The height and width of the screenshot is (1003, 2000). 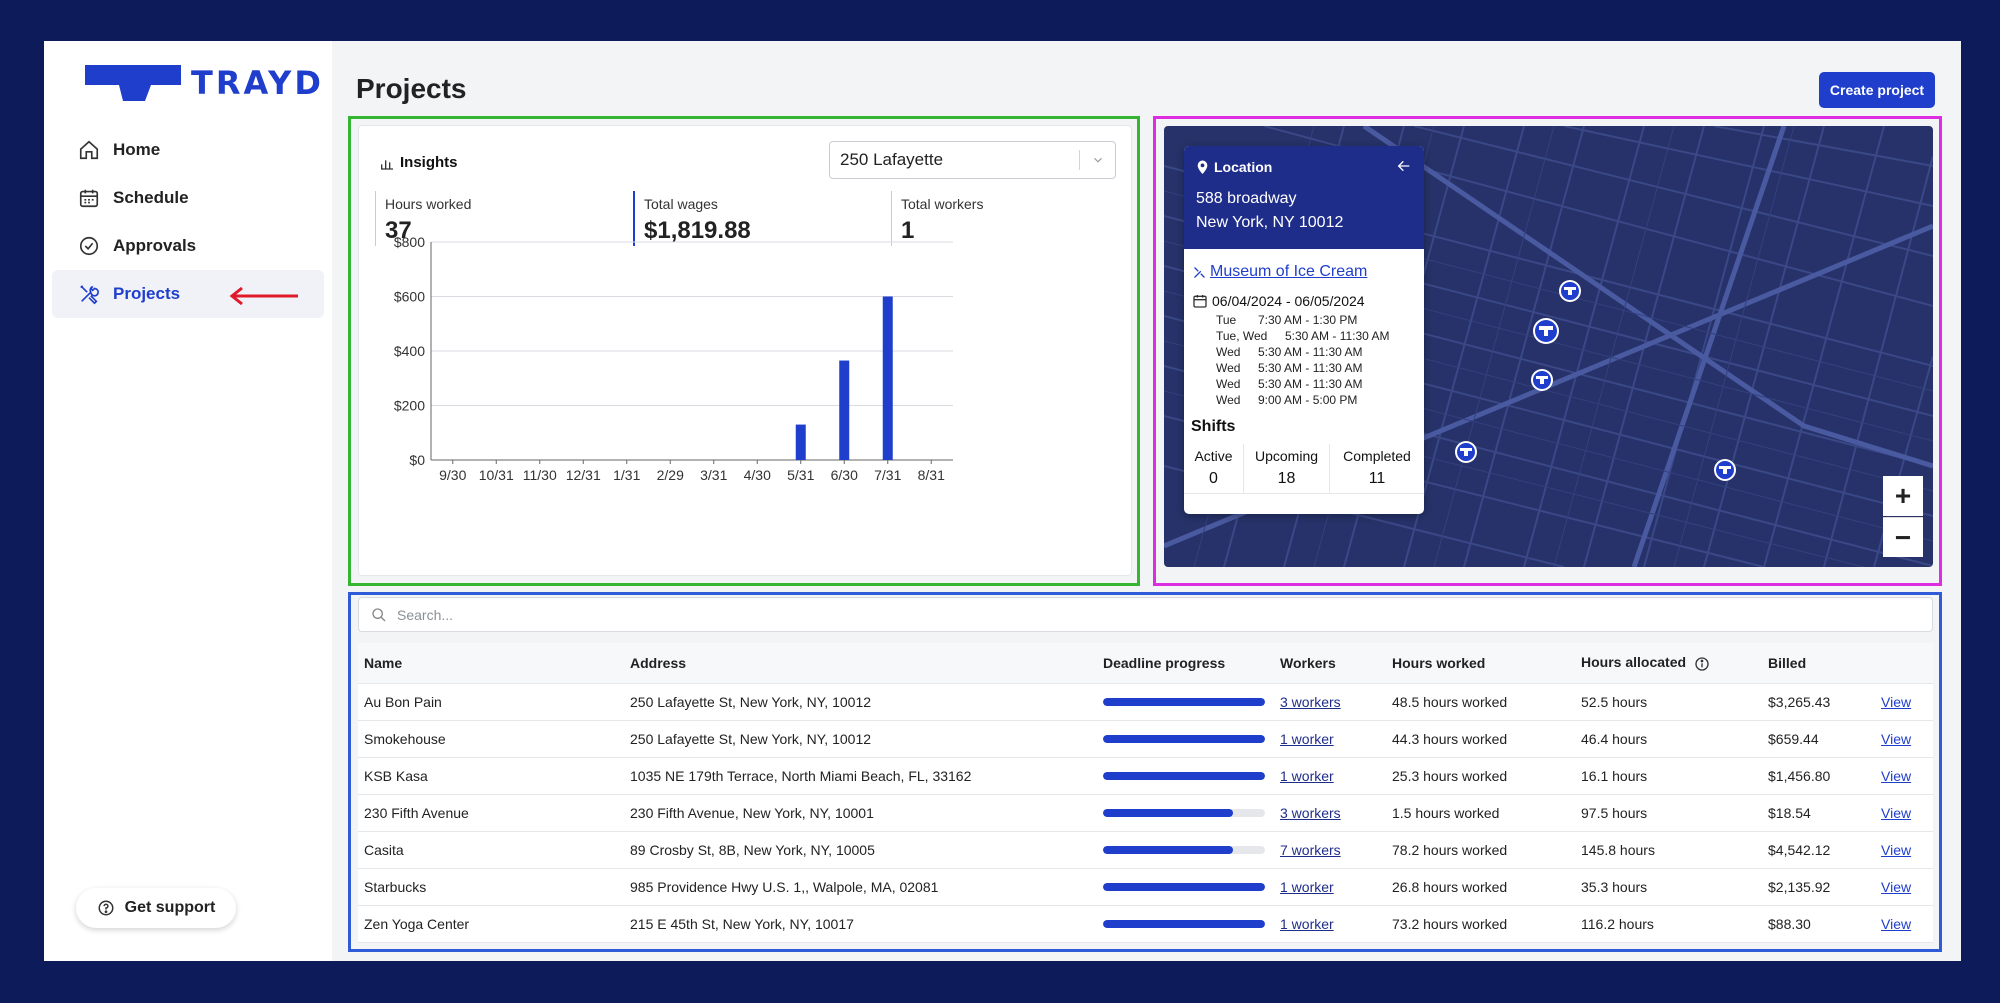 I want to click on sidebar-item-approvals: Approvals, so click(x=188, y=246).